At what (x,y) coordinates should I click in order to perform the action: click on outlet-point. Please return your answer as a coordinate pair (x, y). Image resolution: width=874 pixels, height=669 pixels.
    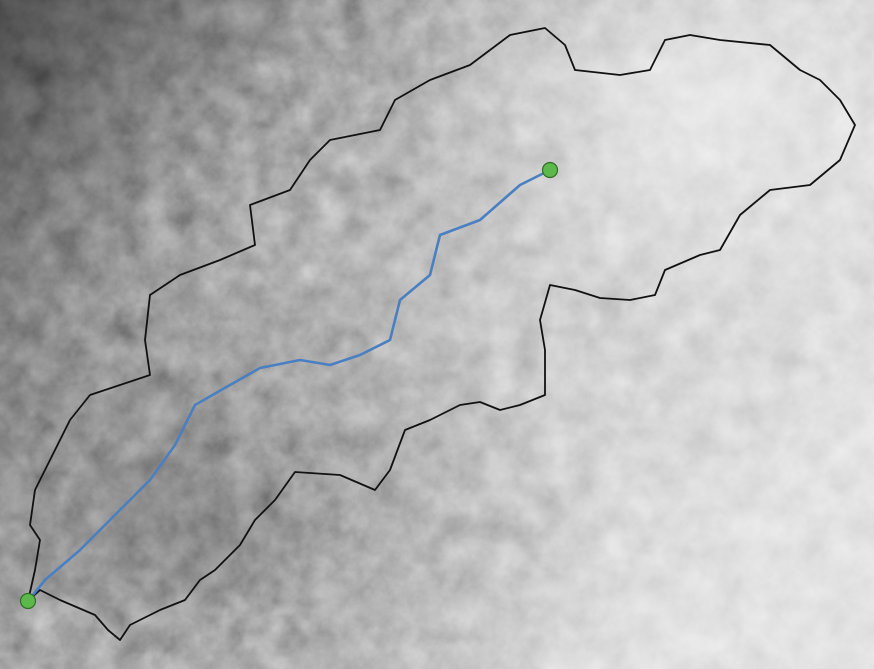
    Looking at the image, I should click on (28, 601).